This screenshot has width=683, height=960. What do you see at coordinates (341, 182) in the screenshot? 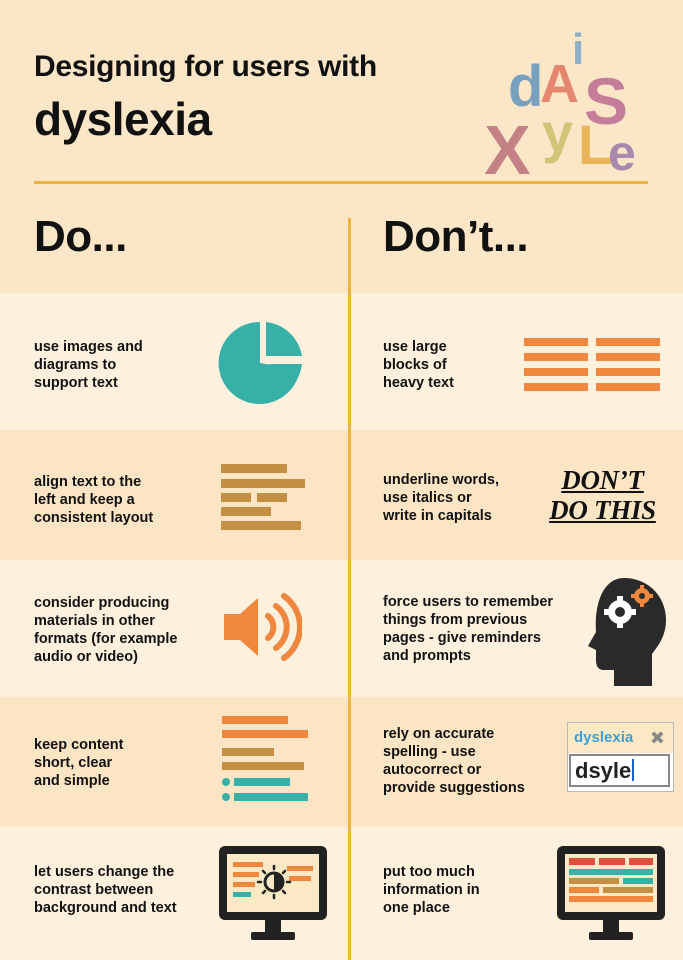
I see `header-divider` at bounding box center [341, 182].